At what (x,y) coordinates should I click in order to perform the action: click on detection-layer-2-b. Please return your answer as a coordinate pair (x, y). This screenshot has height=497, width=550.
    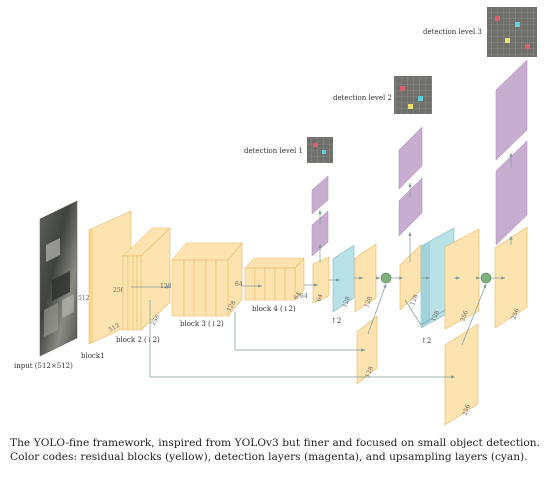
    Looking at the image, I should click on (410, 207).